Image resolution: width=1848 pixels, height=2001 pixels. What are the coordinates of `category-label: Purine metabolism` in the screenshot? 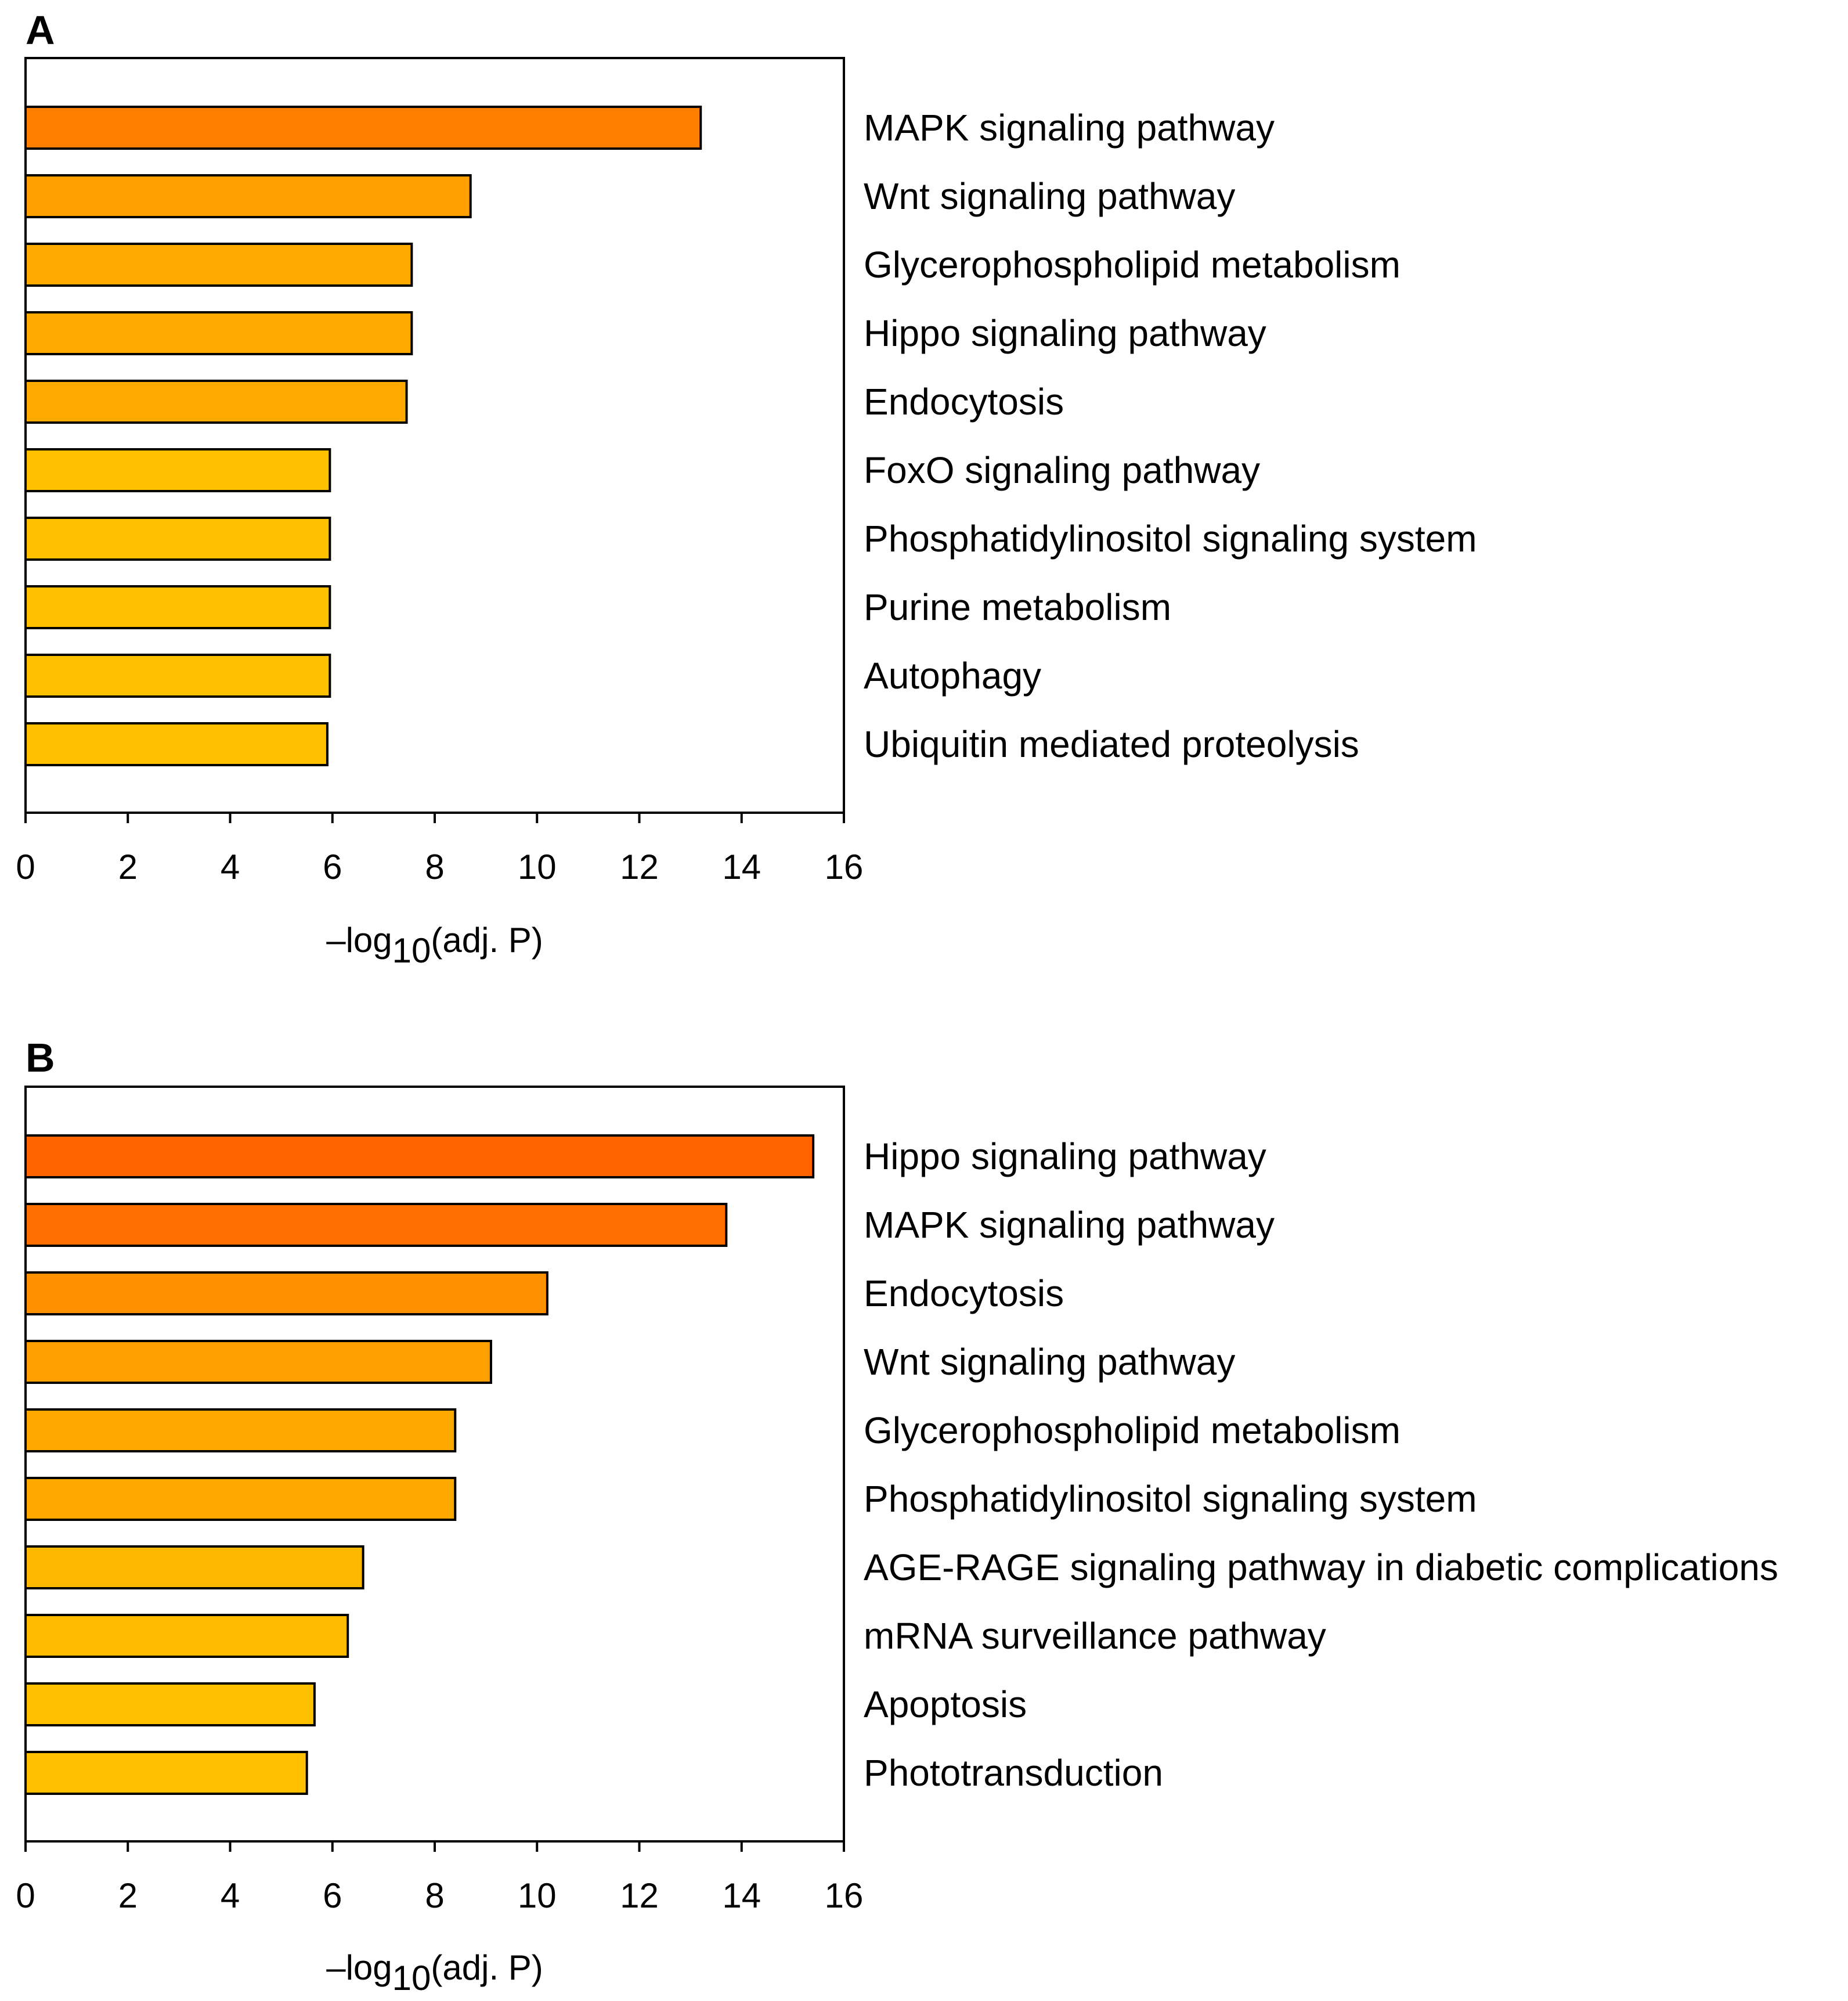 It's located at (1017, 607).